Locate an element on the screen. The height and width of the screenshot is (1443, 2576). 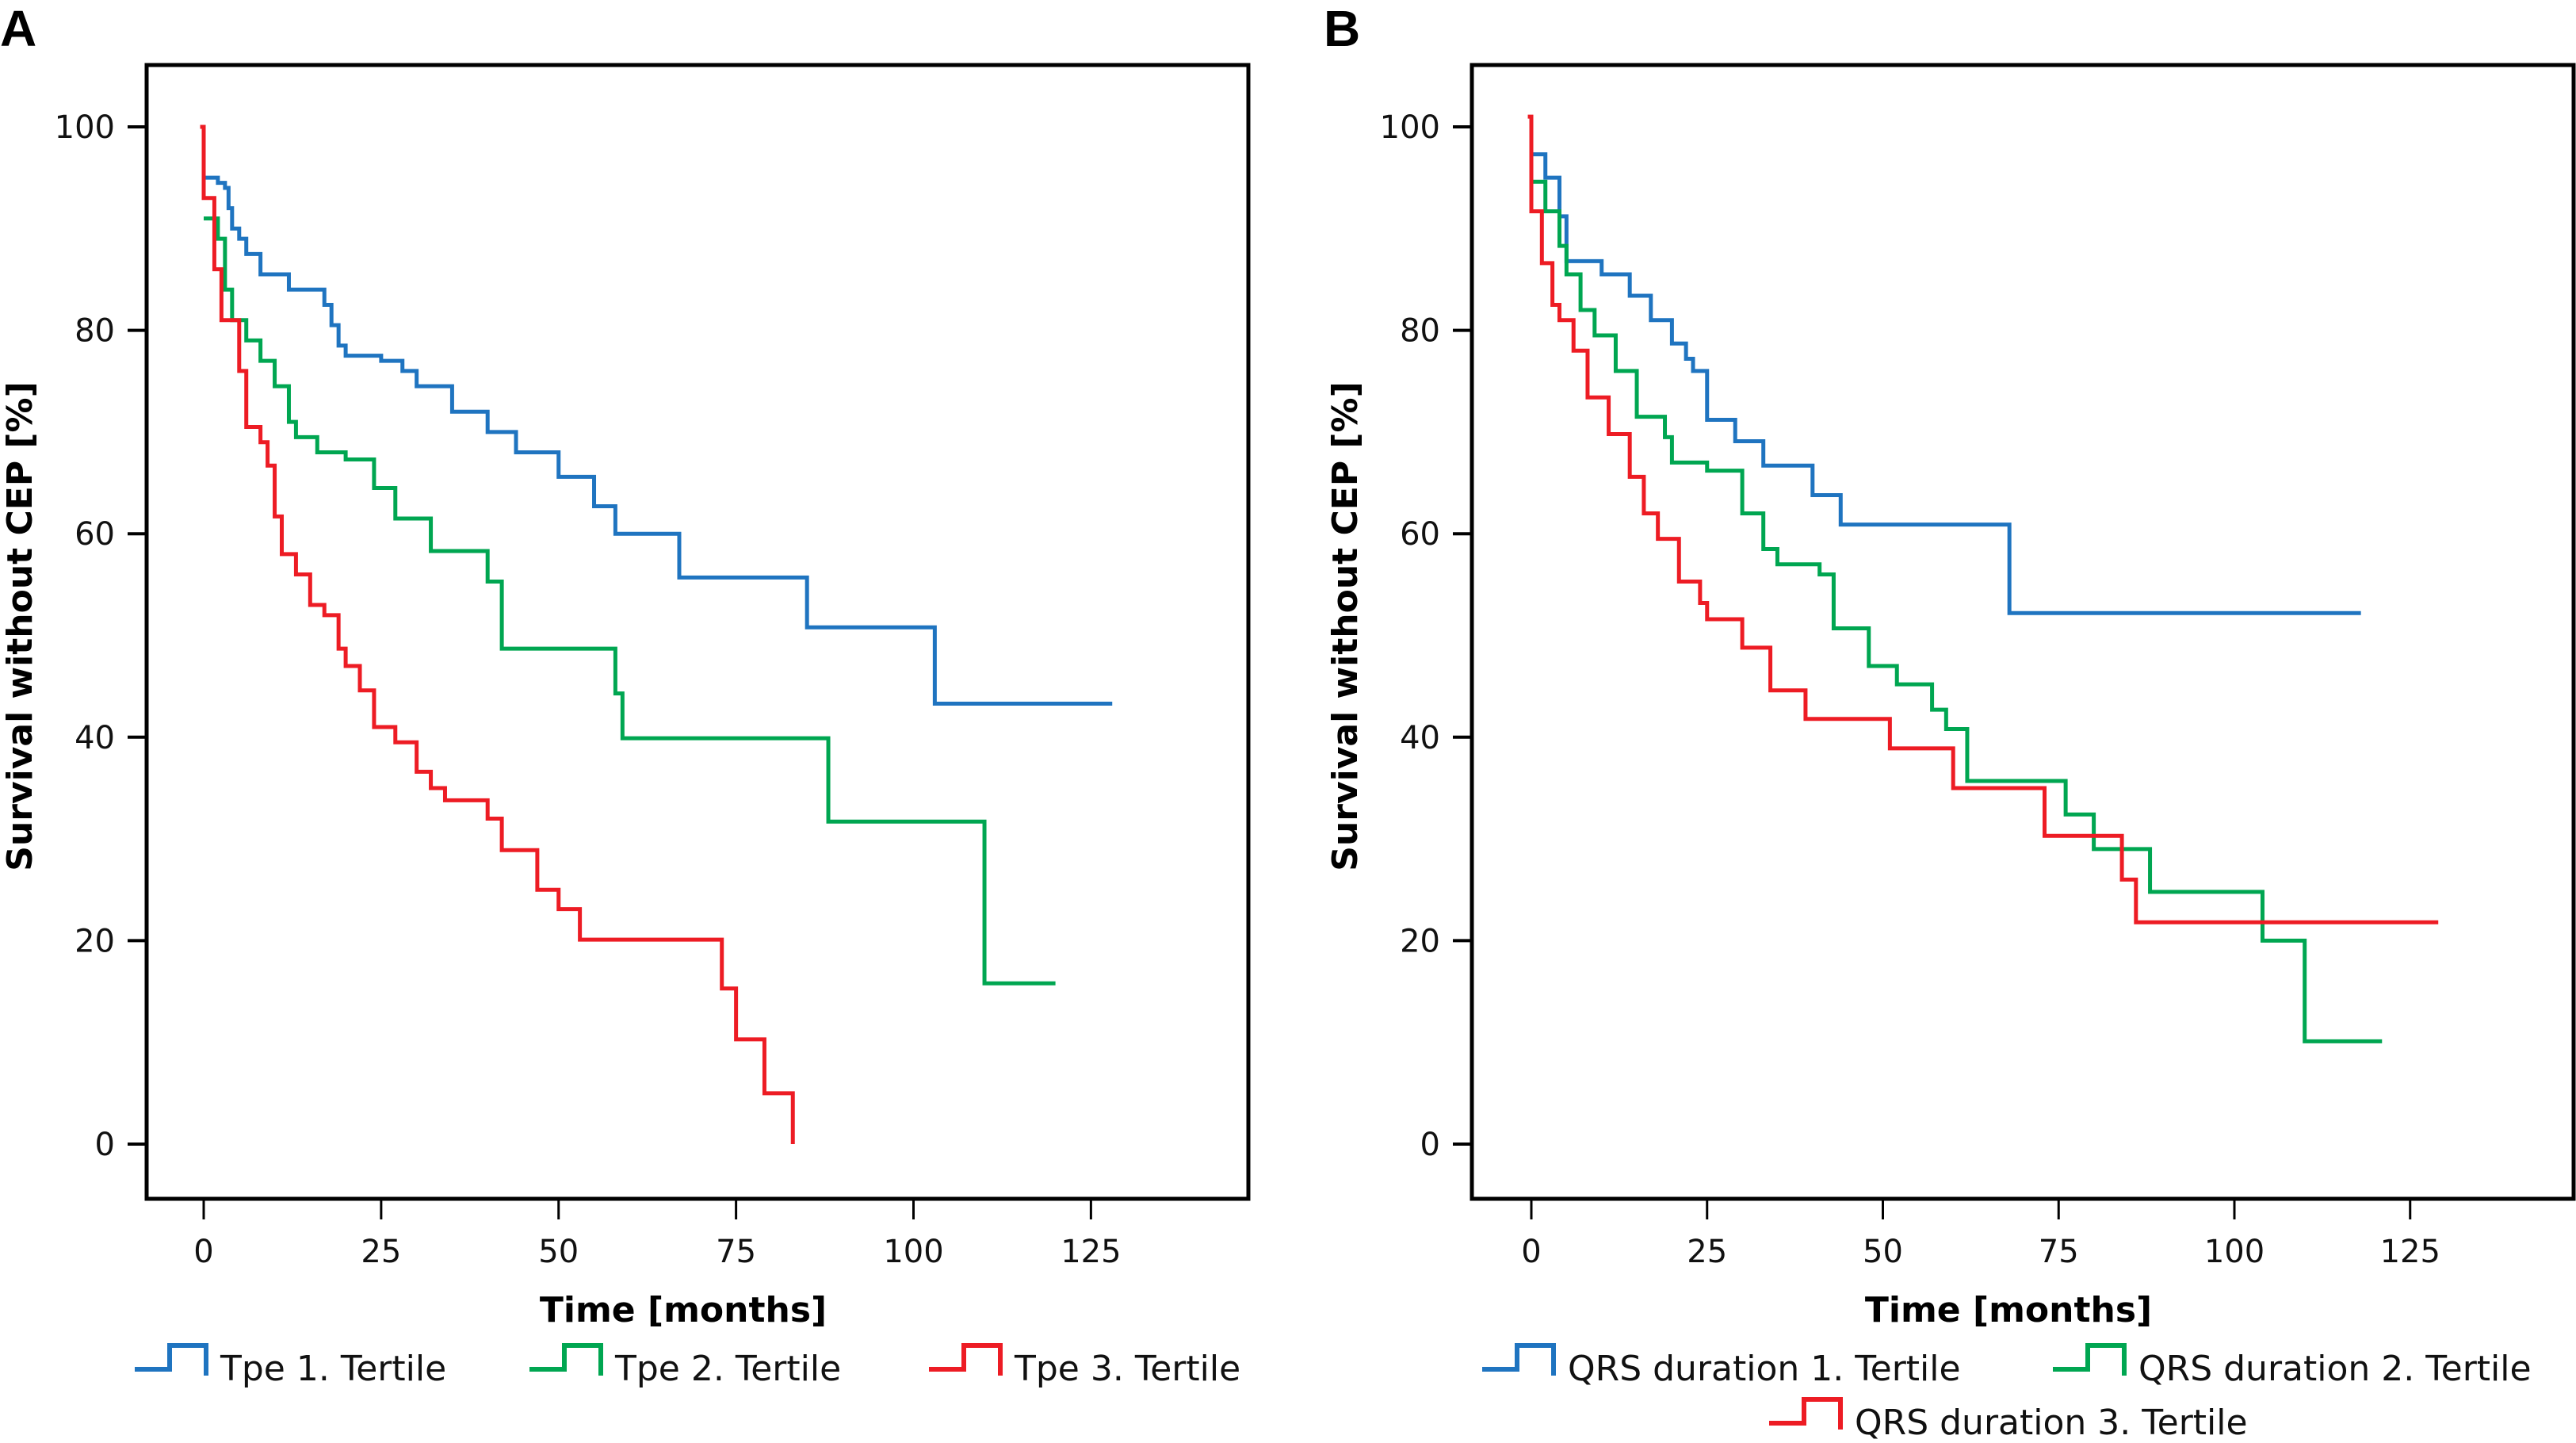
panel-label-a: A is located at coordinates (18, 28).